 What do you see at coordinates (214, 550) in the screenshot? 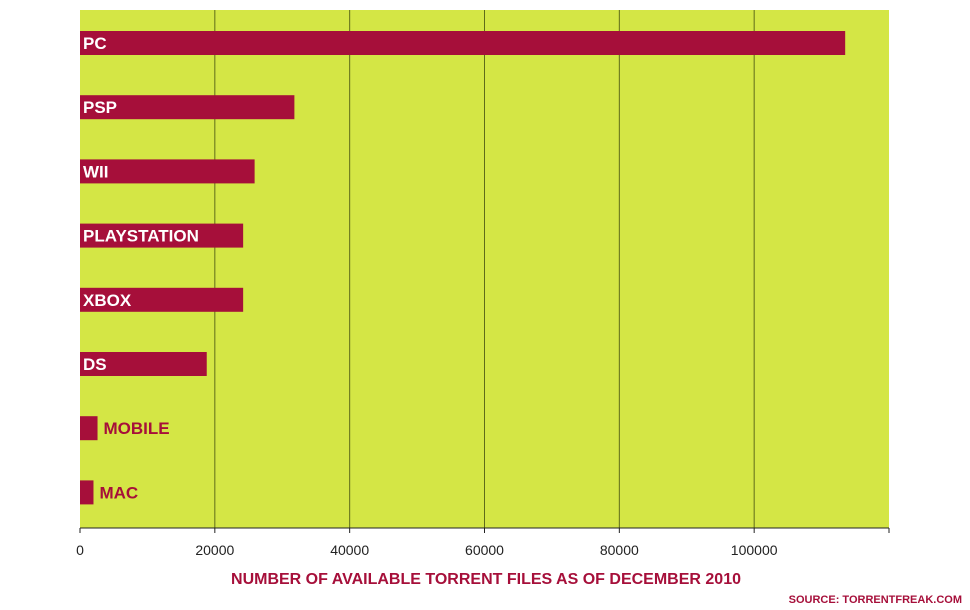
I see `x-tick-label: 20000` at bounding box center [214, 550].